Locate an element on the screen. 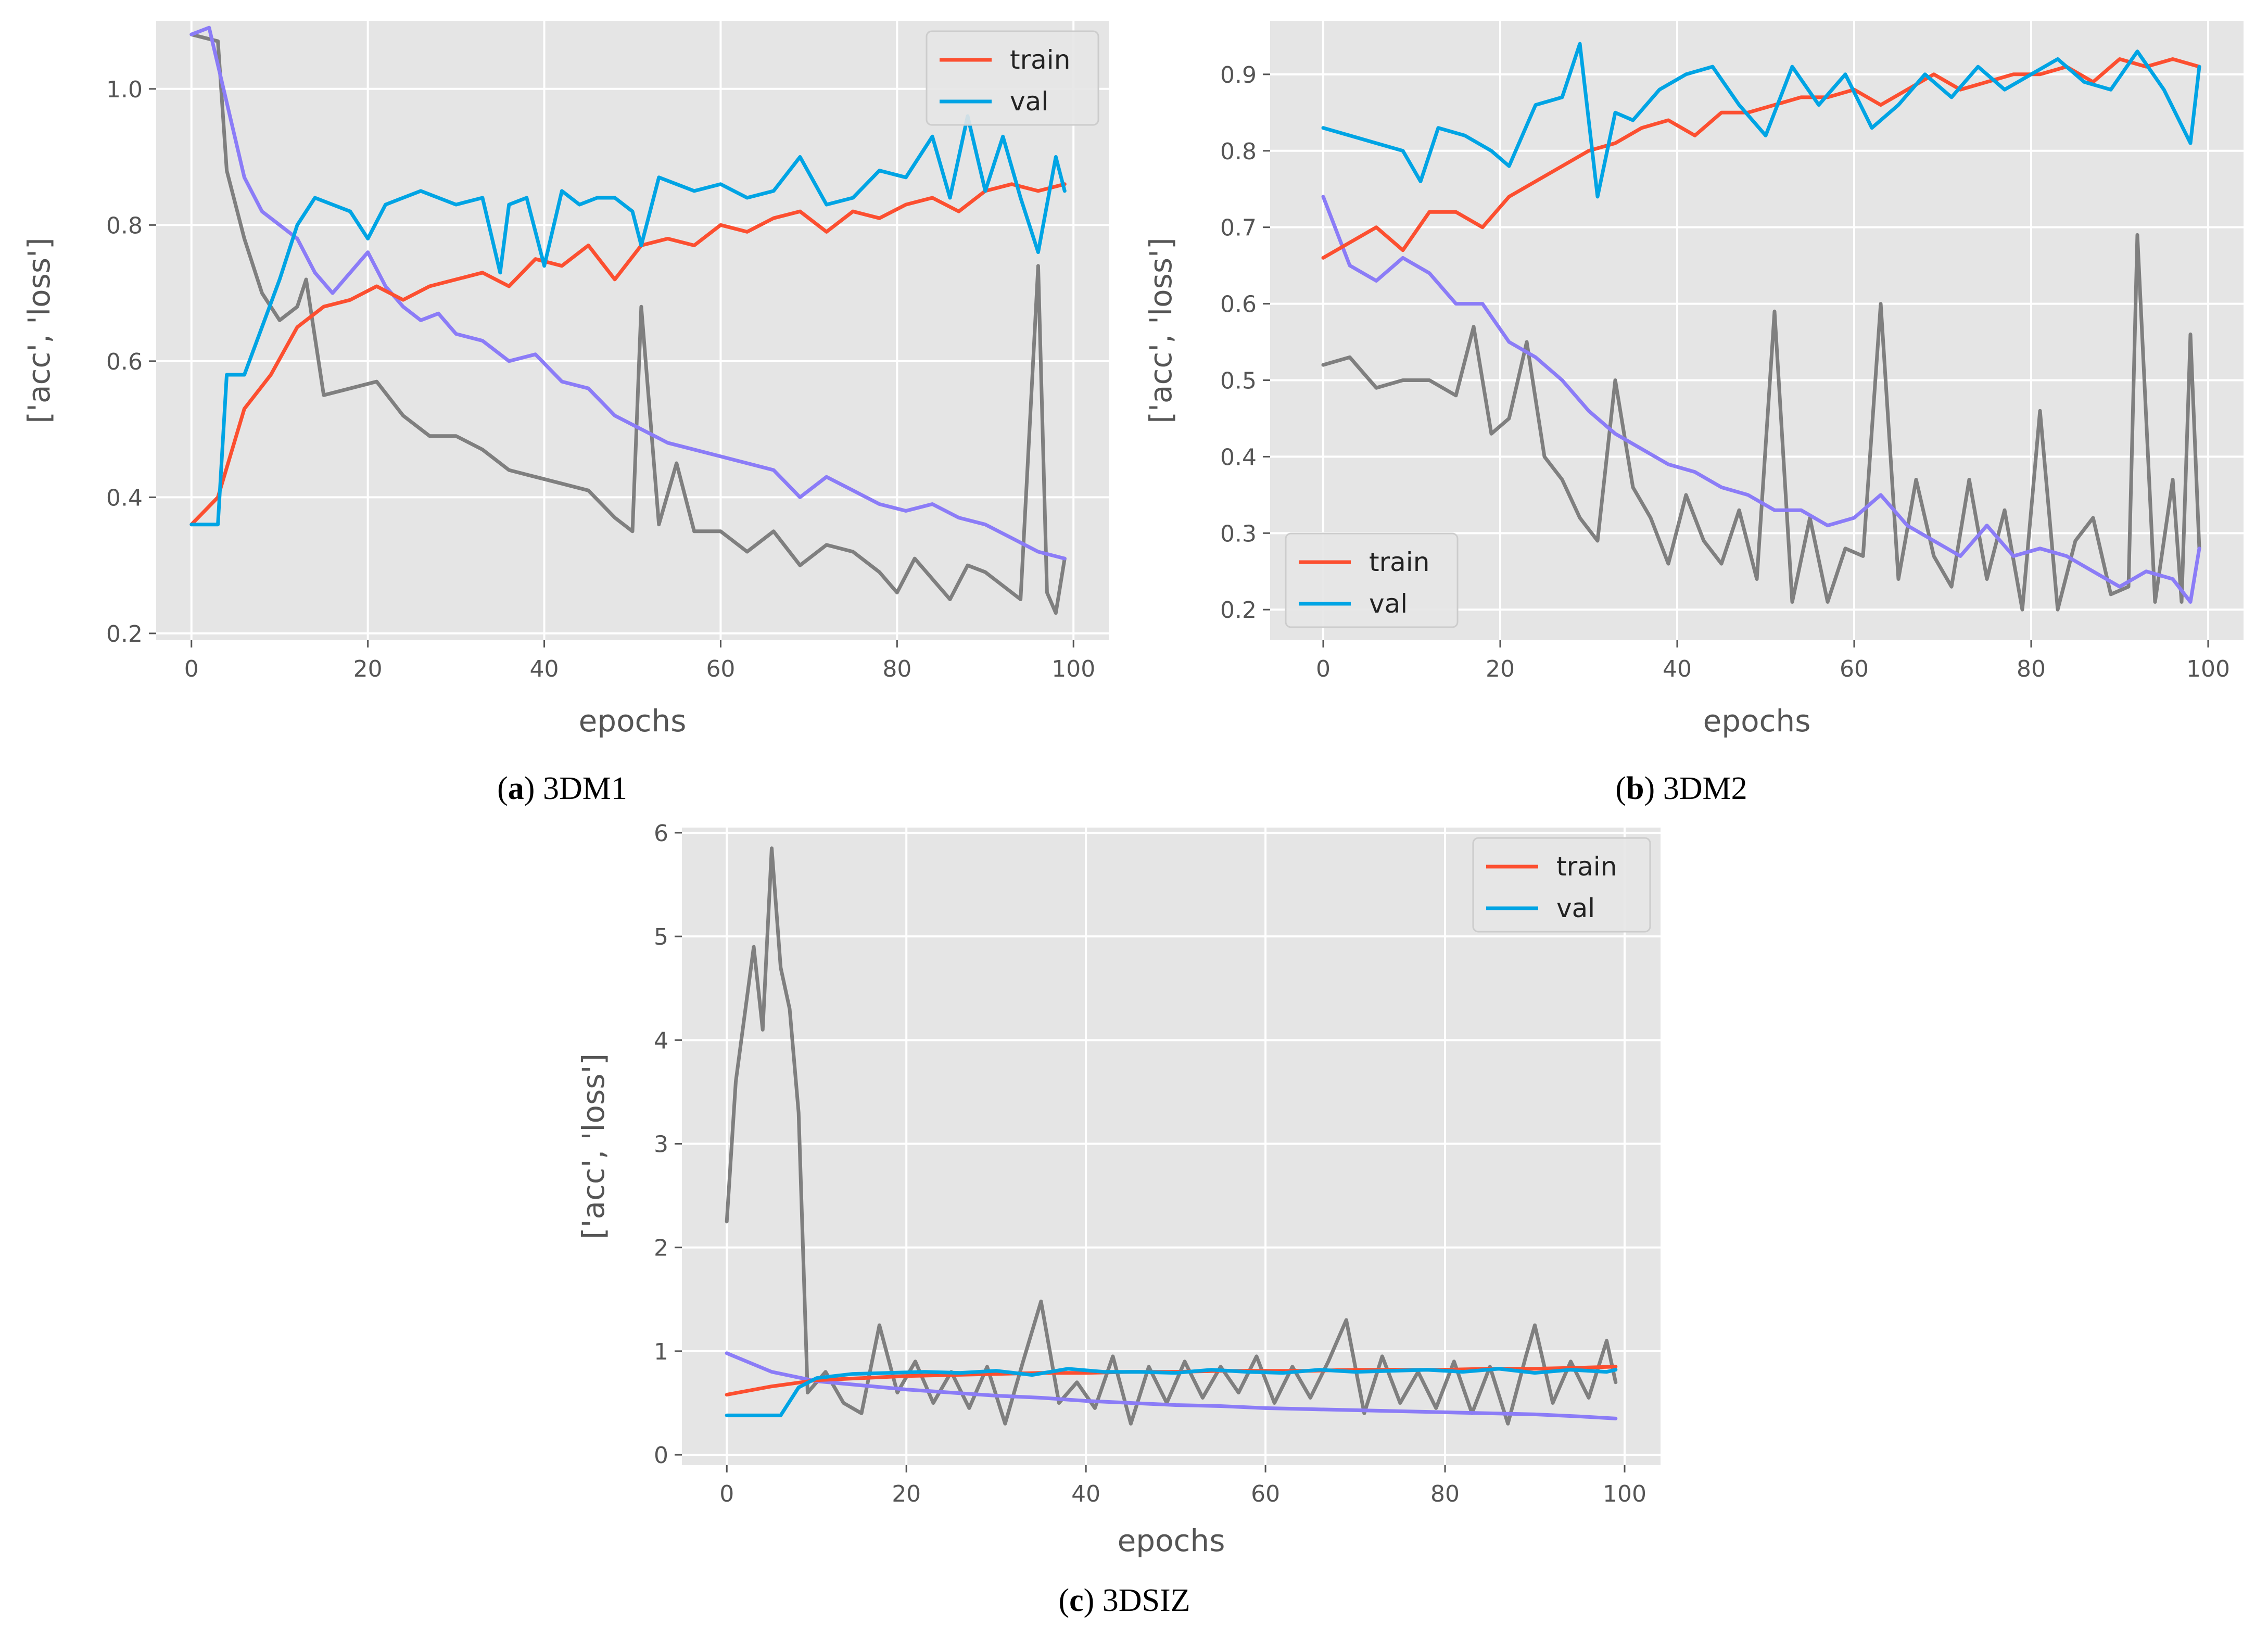  caption: (a) 3DM1 is located at coordinates (562, 788).